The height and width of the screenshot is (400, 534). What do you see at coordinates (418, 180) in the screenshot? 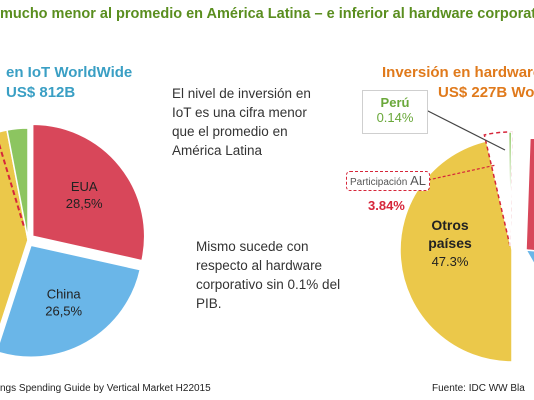
I see `participacion-al: AL` at bounding box center [418, 180].